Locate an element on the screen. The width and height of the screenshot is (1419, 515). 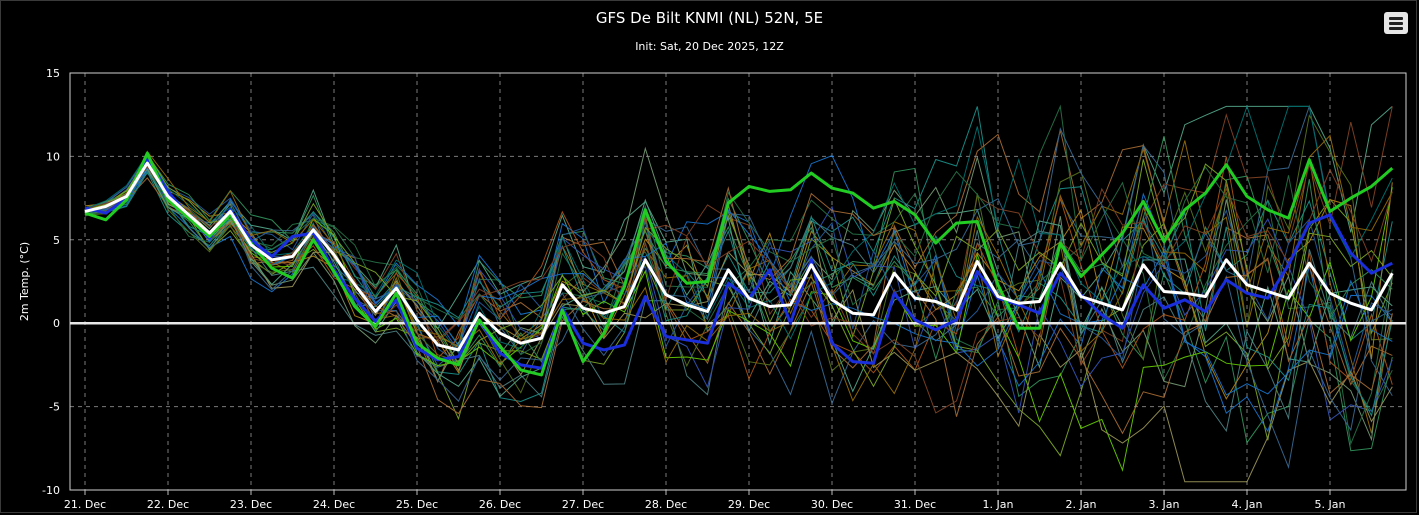
hamburger-menu-button is located at coordinates (1396, 23).